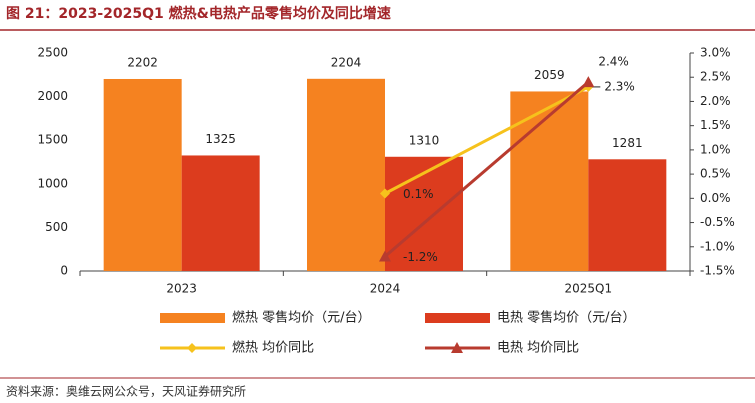 The height and width of the screenshot is (403, 755). I want to click on y2-tick-label: -0.5%, so click(717, 222).